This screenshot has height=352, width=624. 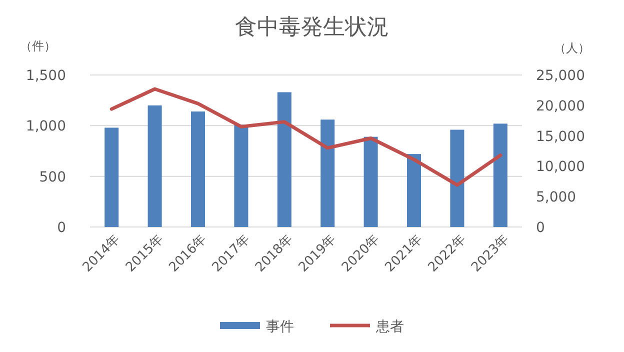 I want to click on y2-tick-label: 15,000, so click(x=560, y=136).